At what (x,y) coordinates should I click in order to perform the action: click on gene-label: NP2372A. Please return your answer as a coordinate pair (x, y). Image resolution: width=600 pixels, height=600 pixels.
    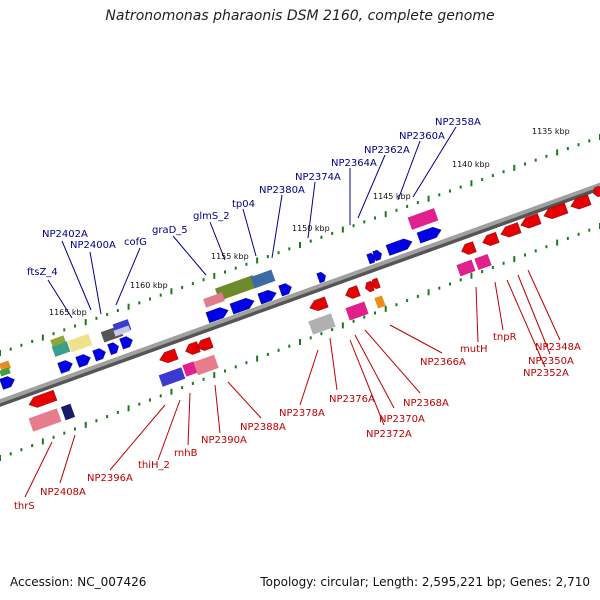
    Looking at the image, I should click on (389, 434).